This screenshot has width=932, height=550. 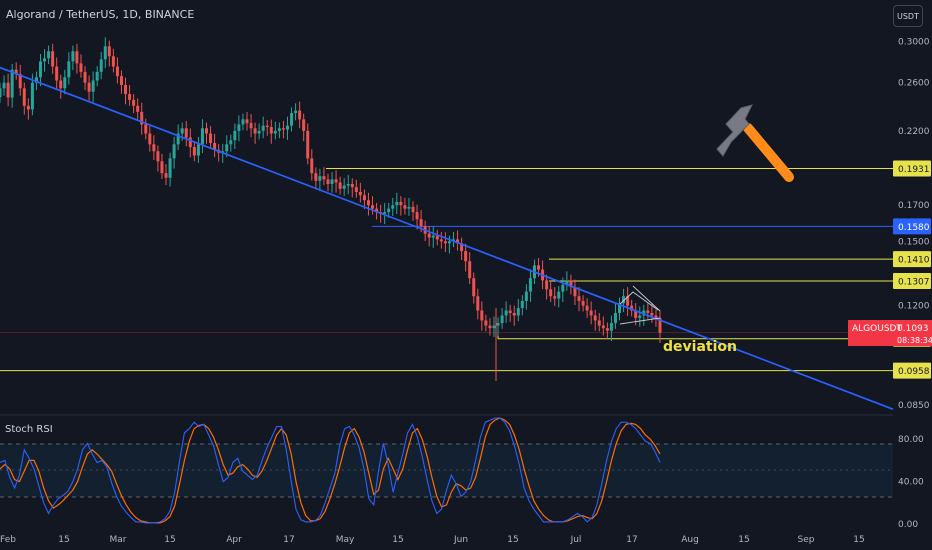 I want to click on wedge-pattern-drawing, so click(x=640, y=305).